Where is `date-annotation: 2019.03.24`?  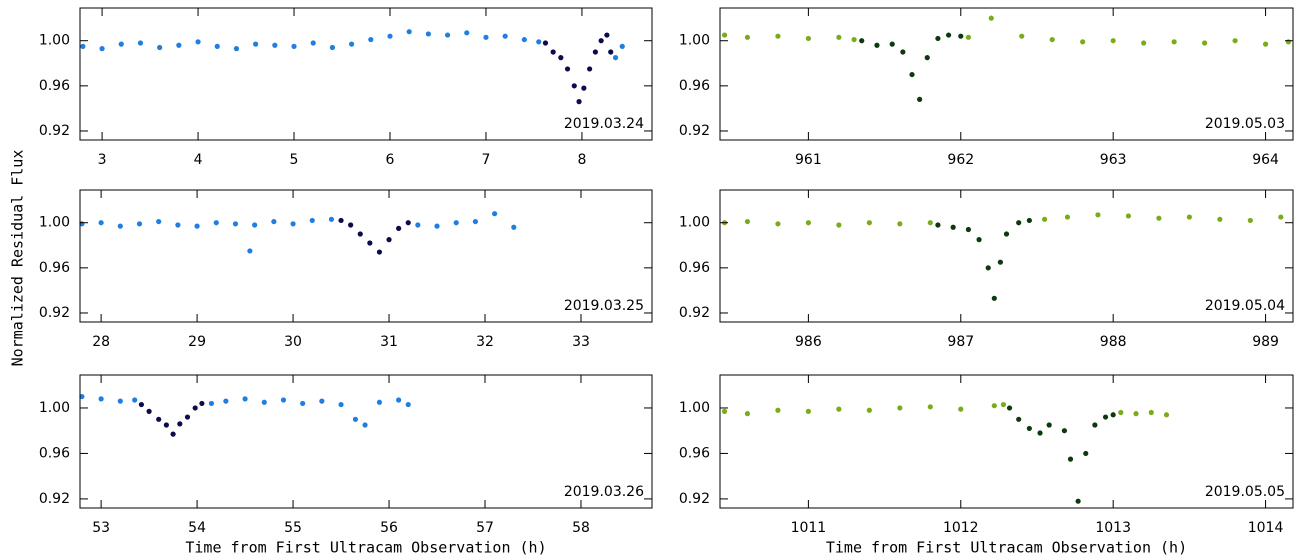
date-annotation: 2019.03.24 is located at coordinates (604, 124).